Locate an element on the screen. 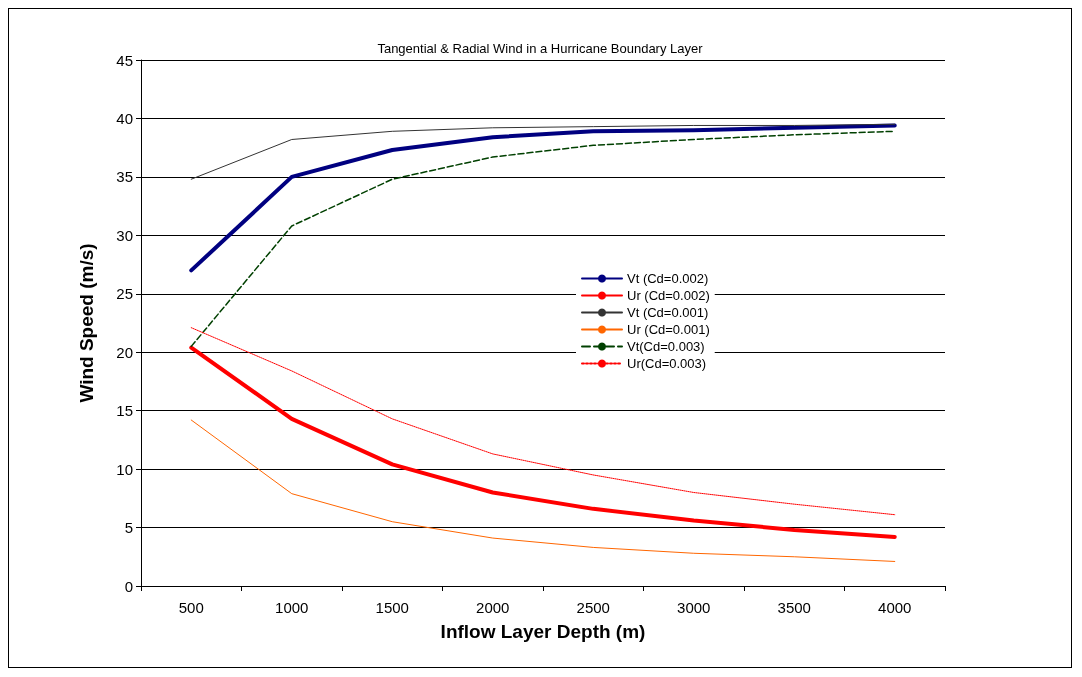 This screenshot has width=1082, height=677. x-tick-label: 3000 is located at coordinates (694, 607).